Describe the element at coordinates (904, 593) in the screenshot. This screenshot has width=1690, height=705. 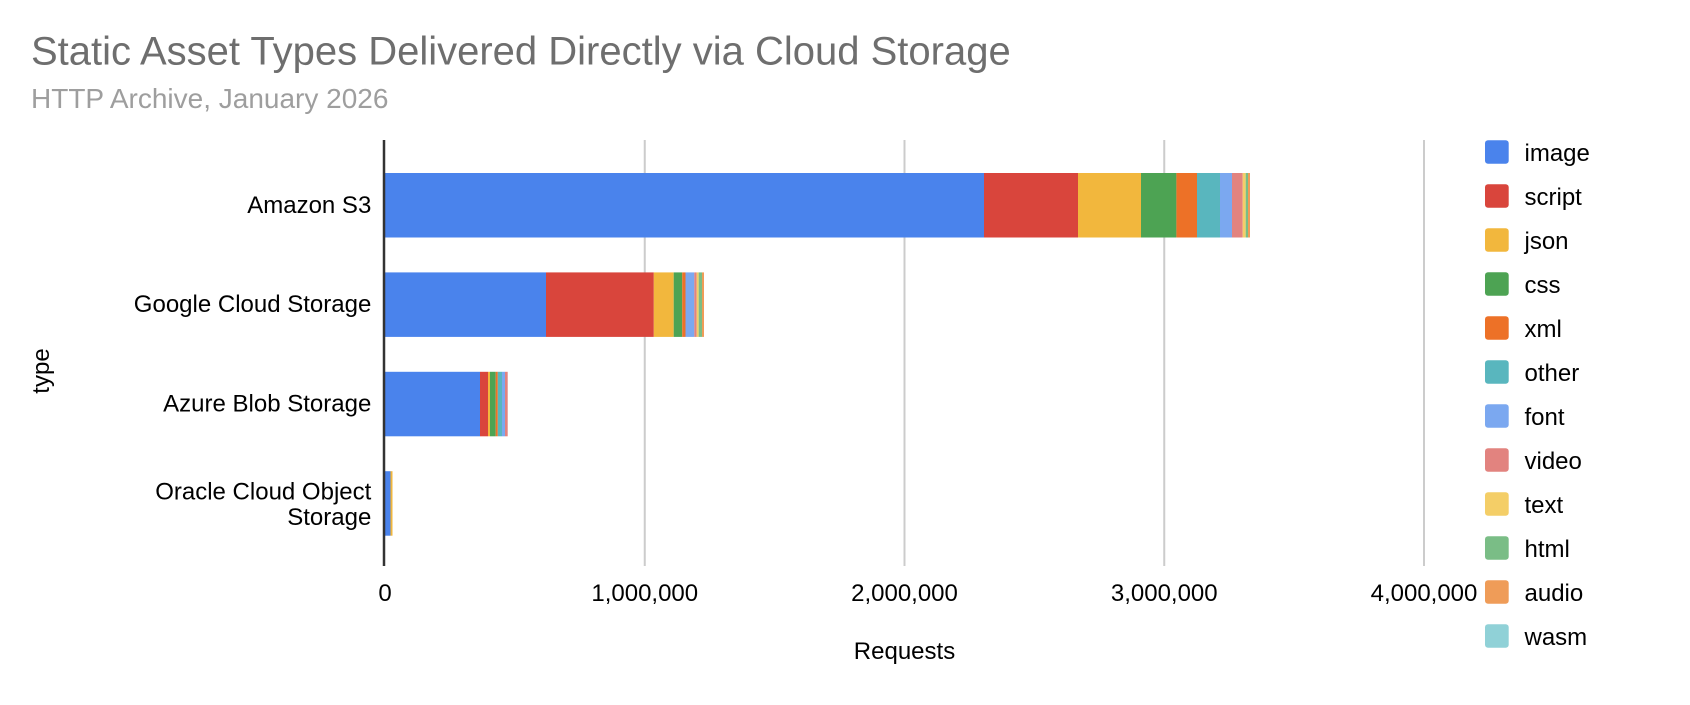
I see `svg-text: 2,000,000` at that location.